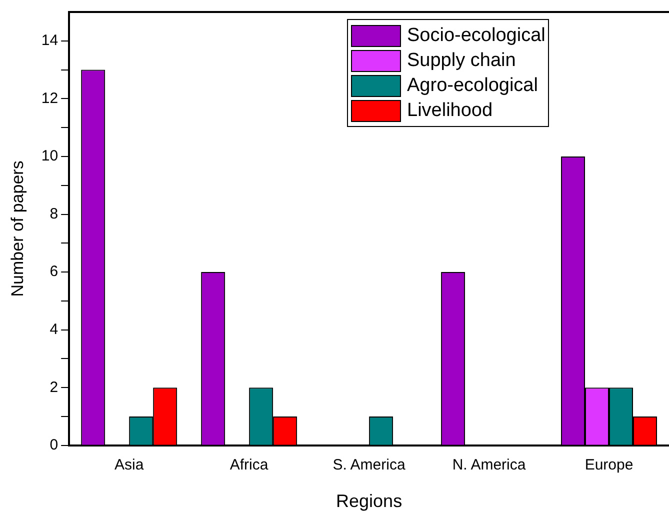 Image resolution: width=669 pixels, height=521 pixels. What do you see at coordinates (369, 501) in the screenshot?
I see `x-axis-title: Regions` at bounding box center [369, 501].